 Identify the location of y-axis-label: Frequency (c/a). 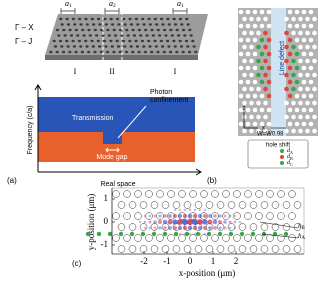
(30, 129).